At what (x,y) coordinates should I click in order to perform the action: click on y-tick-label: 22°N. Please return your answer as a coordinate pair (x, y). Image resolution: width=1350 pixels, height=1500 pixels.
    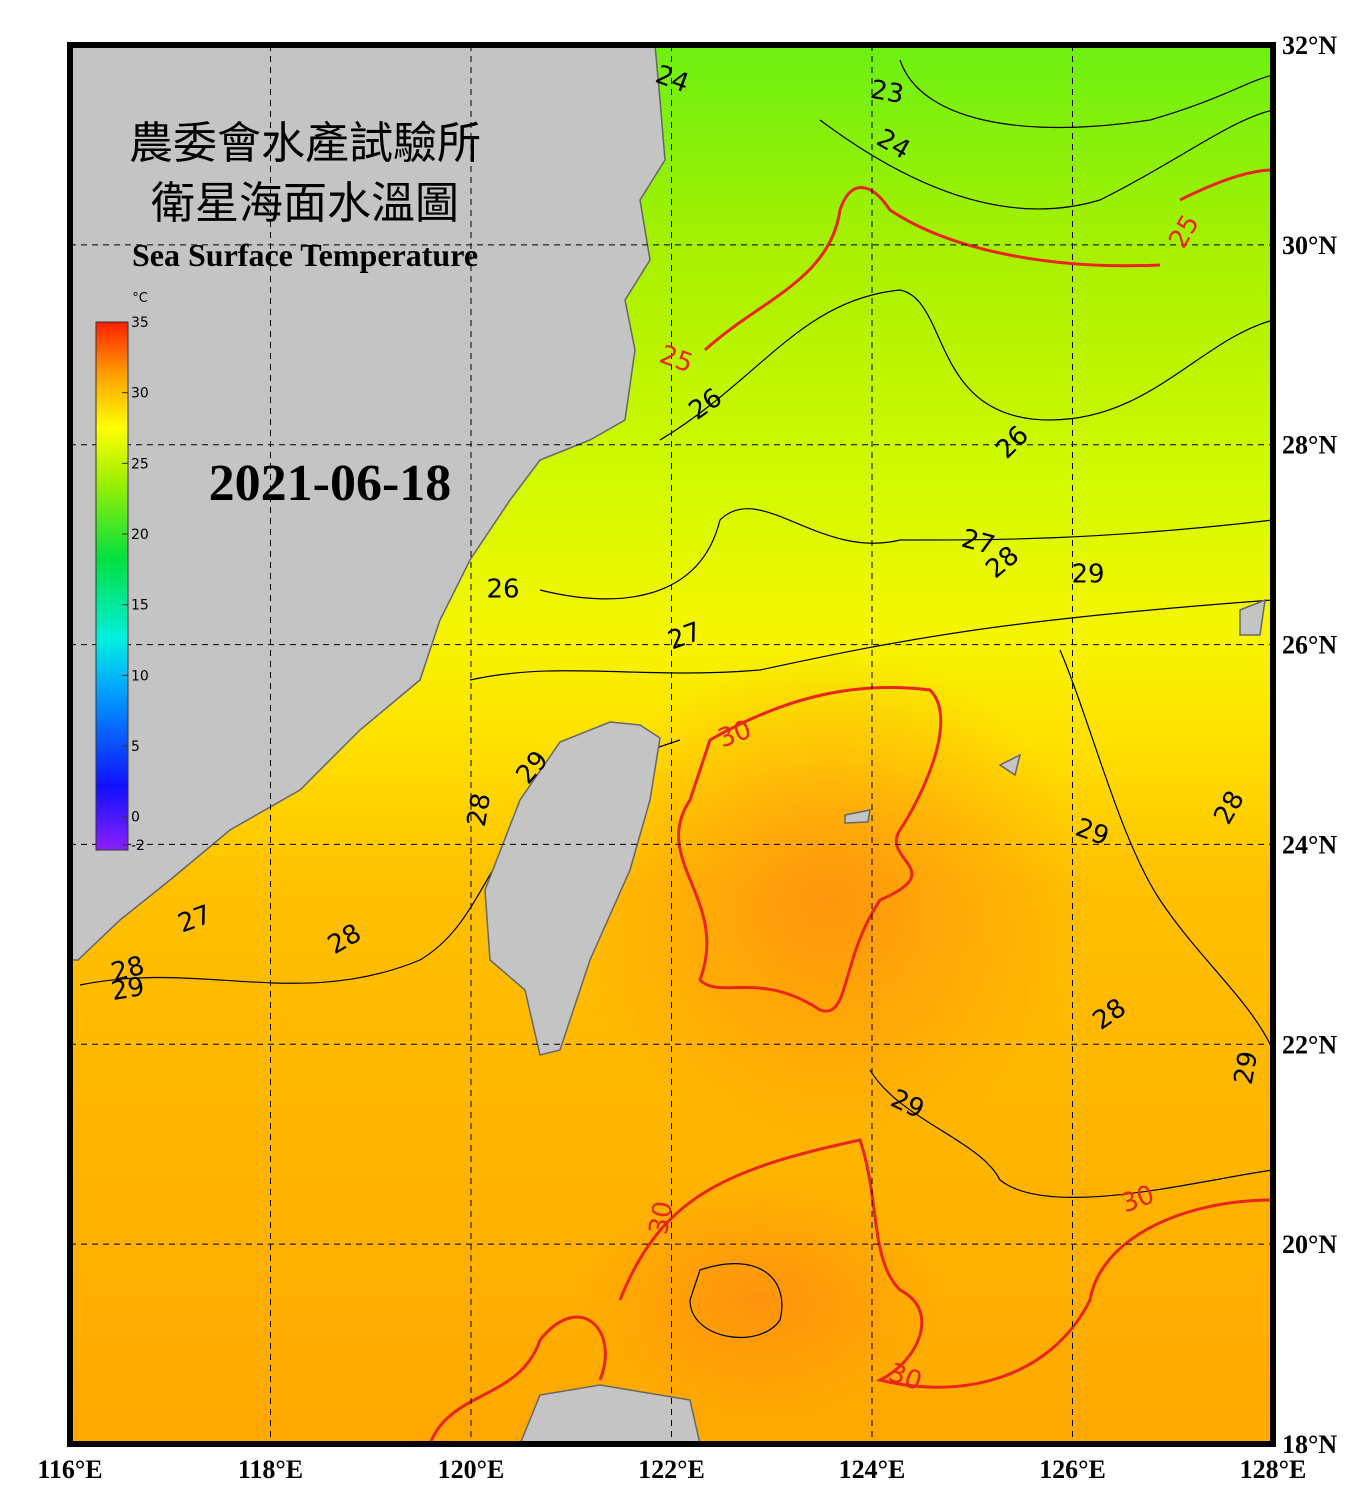
    Looking at the image, I should click on (1309, 1044).